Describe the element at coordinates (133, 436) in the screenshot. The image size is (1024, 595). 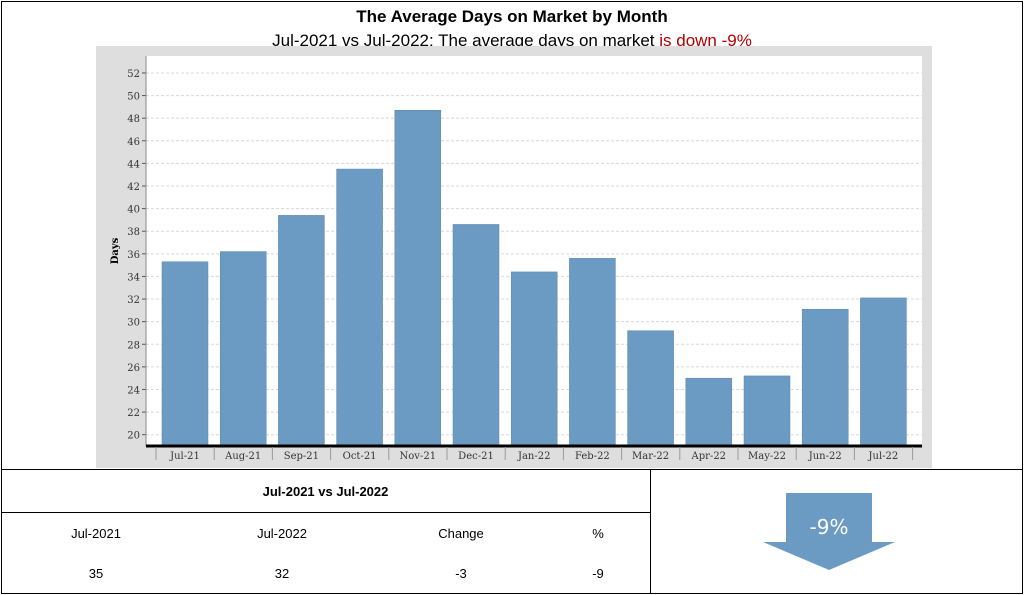
I see `y-tick-label: 20` at that location.